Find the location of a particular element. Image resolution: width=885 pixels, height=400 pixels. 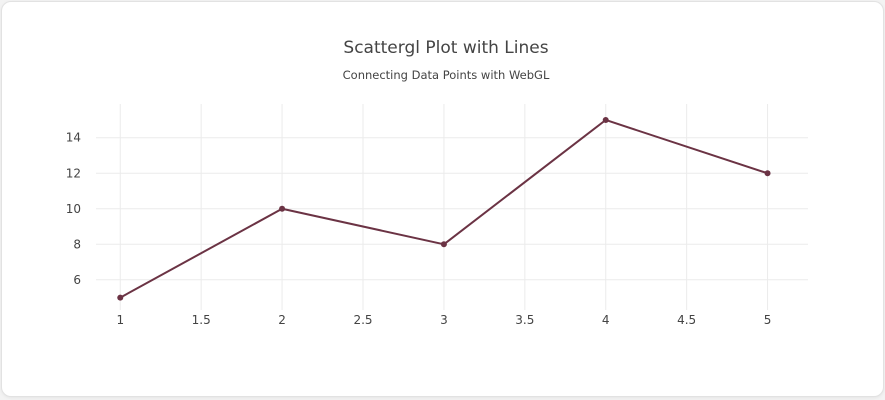

x-tick-label: 3 is located at coordinates (444, 320).